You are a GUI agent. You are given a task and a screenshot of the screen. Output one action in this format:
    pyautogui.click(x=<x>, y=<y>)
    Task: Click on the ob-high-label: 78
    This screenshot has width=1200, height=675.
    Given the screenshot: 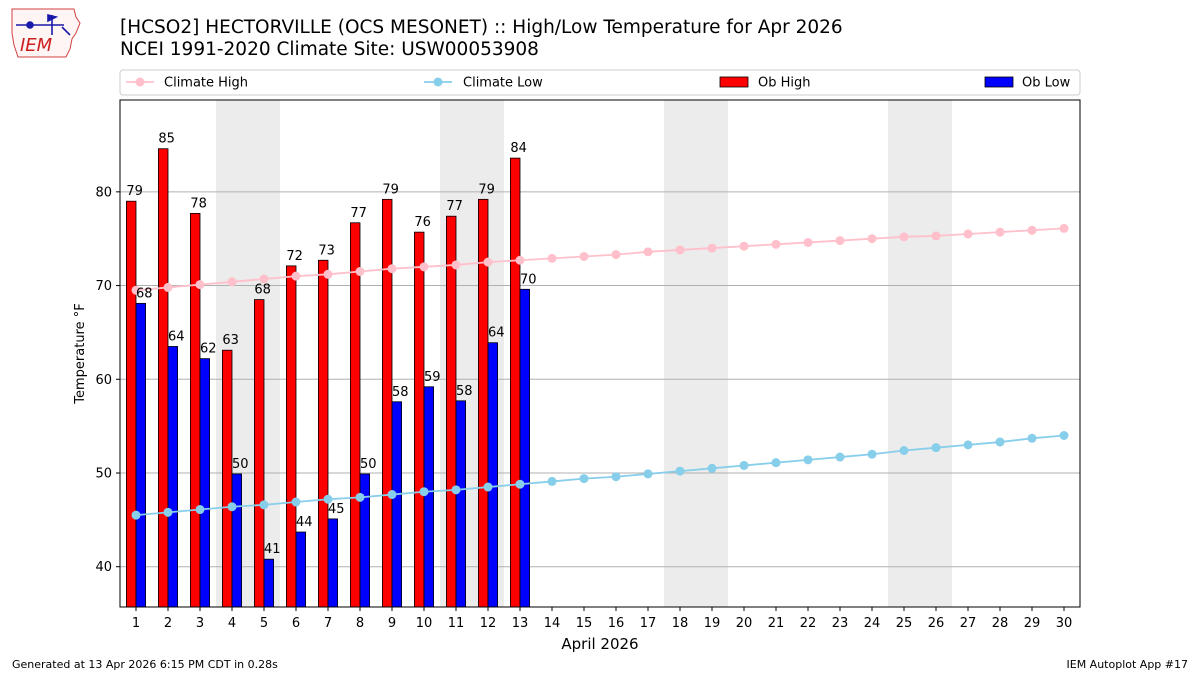 What is the action you would take?
    pyautogui.click(x=198, y=203)
    